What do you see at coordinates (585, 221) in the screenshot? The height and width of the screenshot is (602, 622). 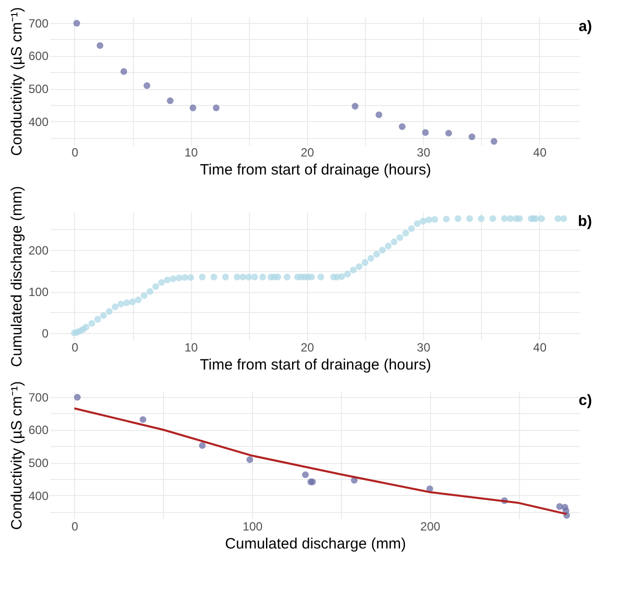 I see `annotation: b)` at bounding box center [585, 221].